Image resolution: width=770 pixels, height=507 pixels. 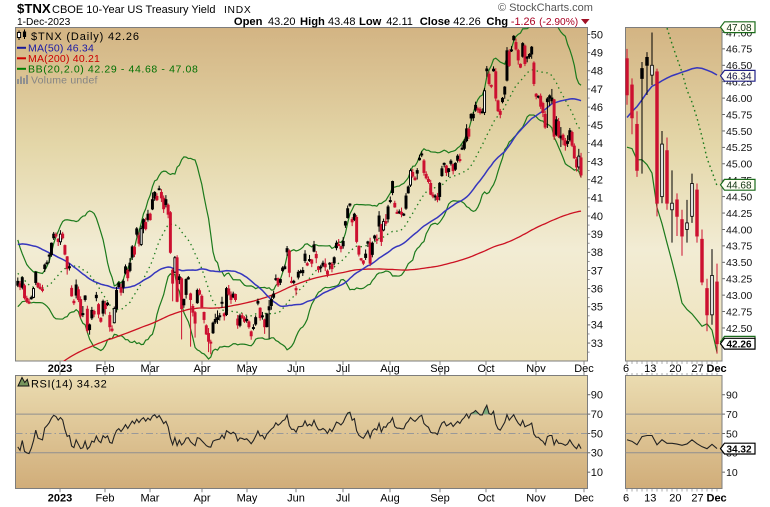 I want to click on svg-text: 47.08, so click(x=739, y=28).